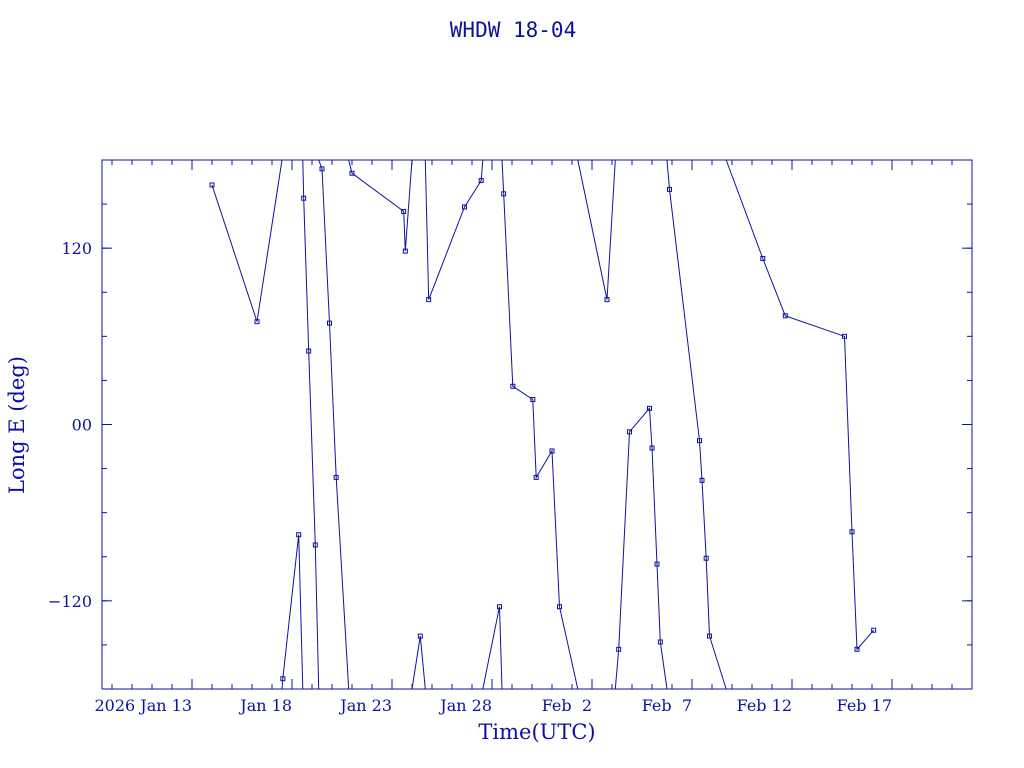  What do you see at coordinates (17, 425) in the screenshot?
I see `y-axis-label: Long E (deg)` at bounding box center [17, 425].